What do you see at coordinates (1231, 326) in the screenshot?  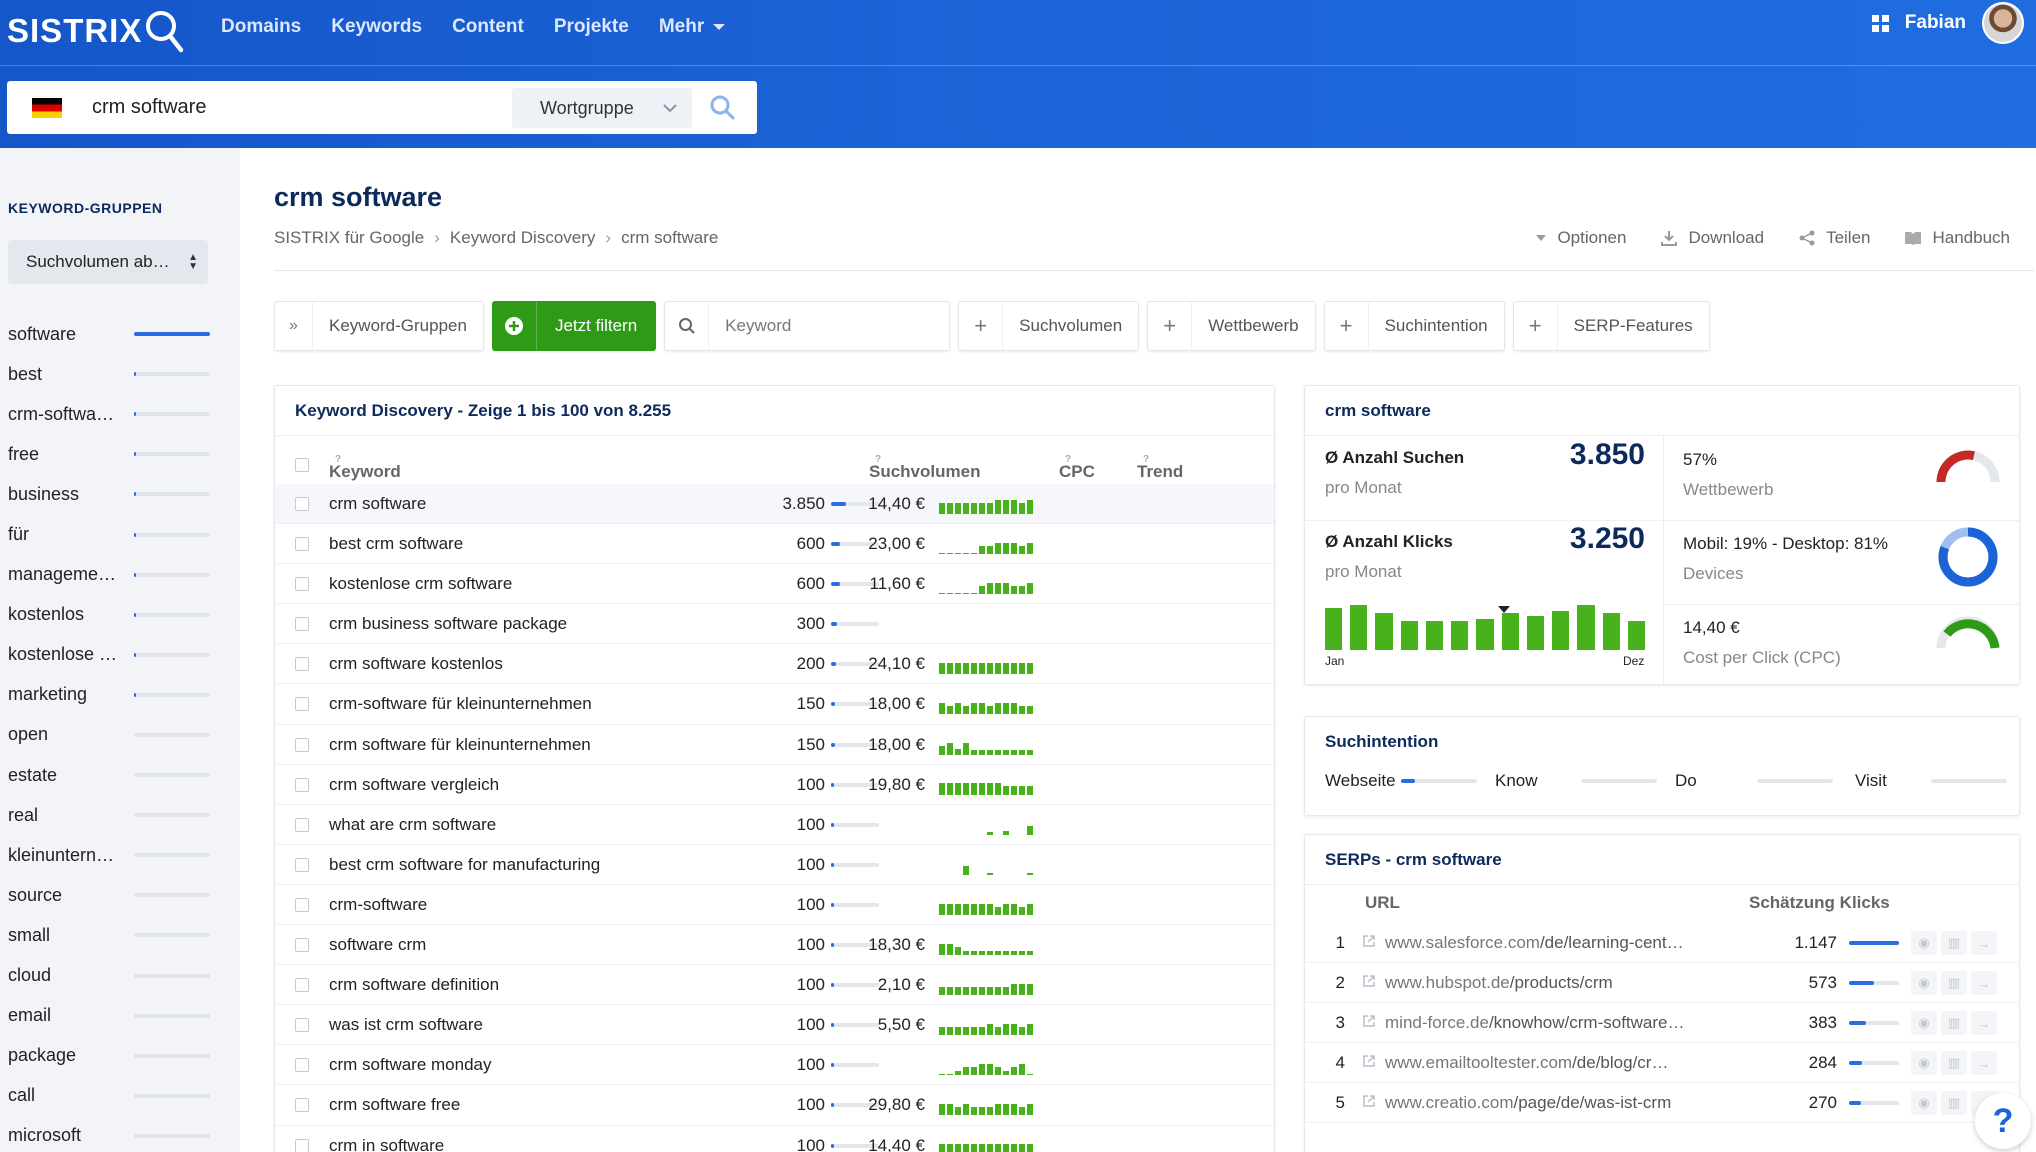 I see `competition-filter-button: + Wettbewerb` at bounding box center [1231, 326].